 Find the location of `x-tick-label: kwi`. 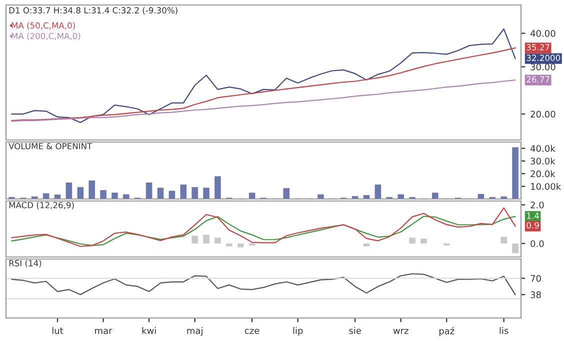

x-tick-label: kwi is located at coordinates (149, 330).